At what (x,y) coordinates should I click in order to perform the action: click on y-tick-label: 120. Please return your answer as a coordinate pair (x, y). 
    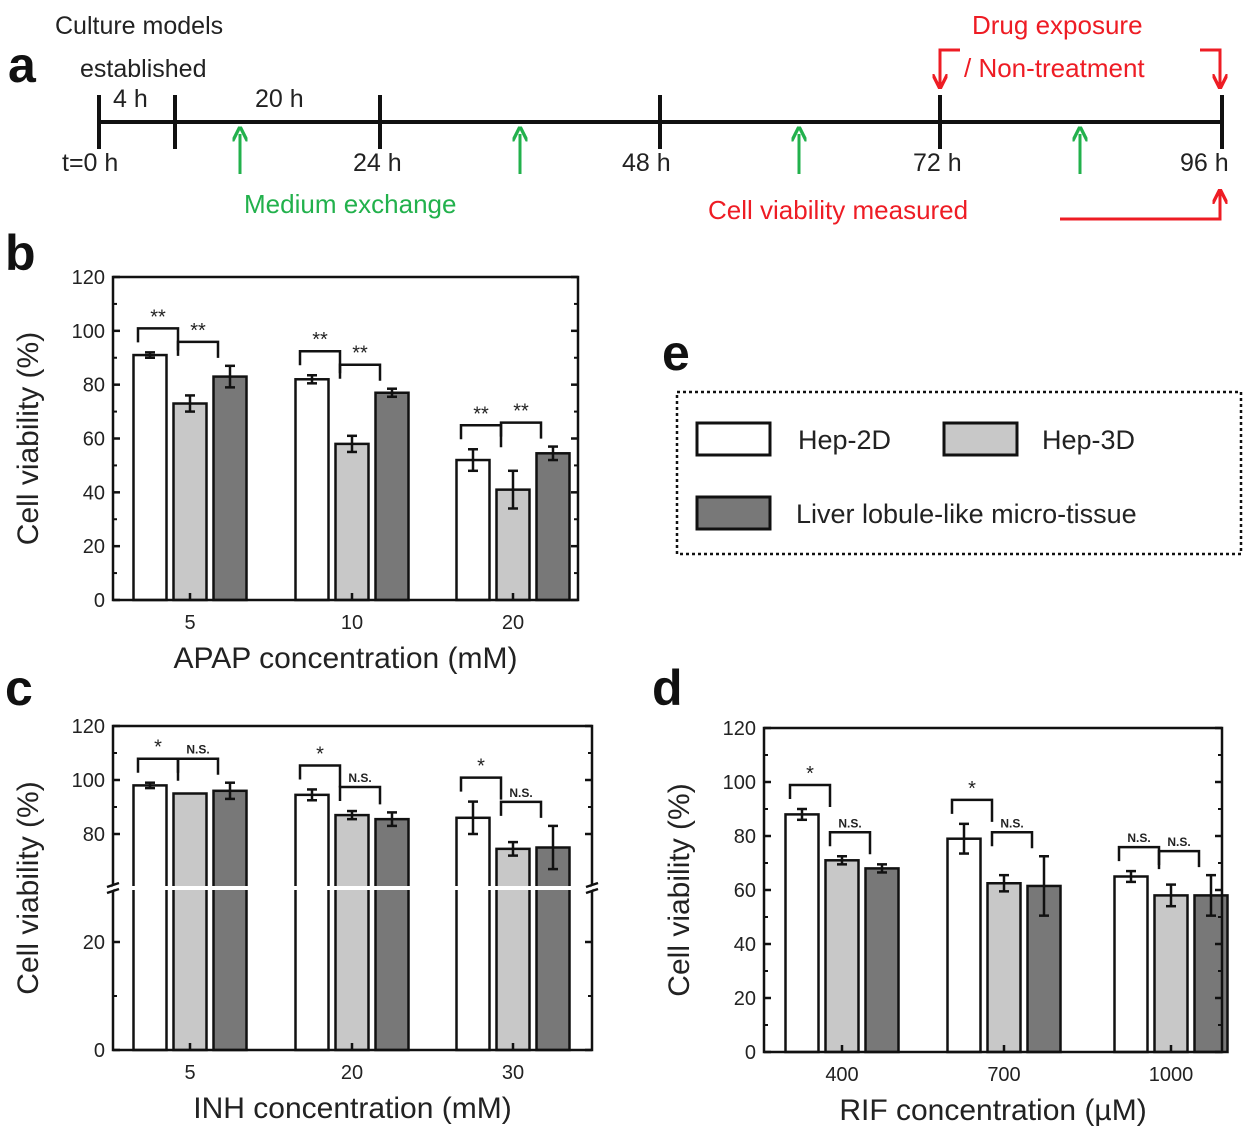
    Looking at the image, I should click on (88, 727).